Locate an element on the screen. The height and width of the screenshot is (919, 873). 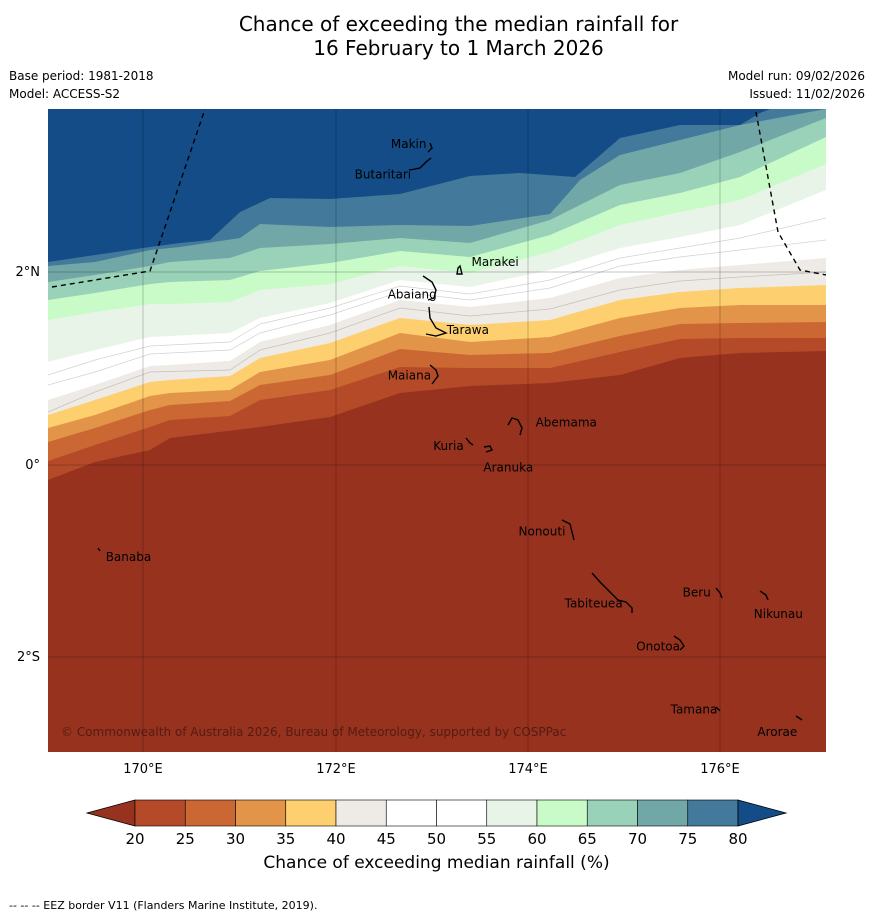
island-shape-tamana is located at coordinates (718, 709).